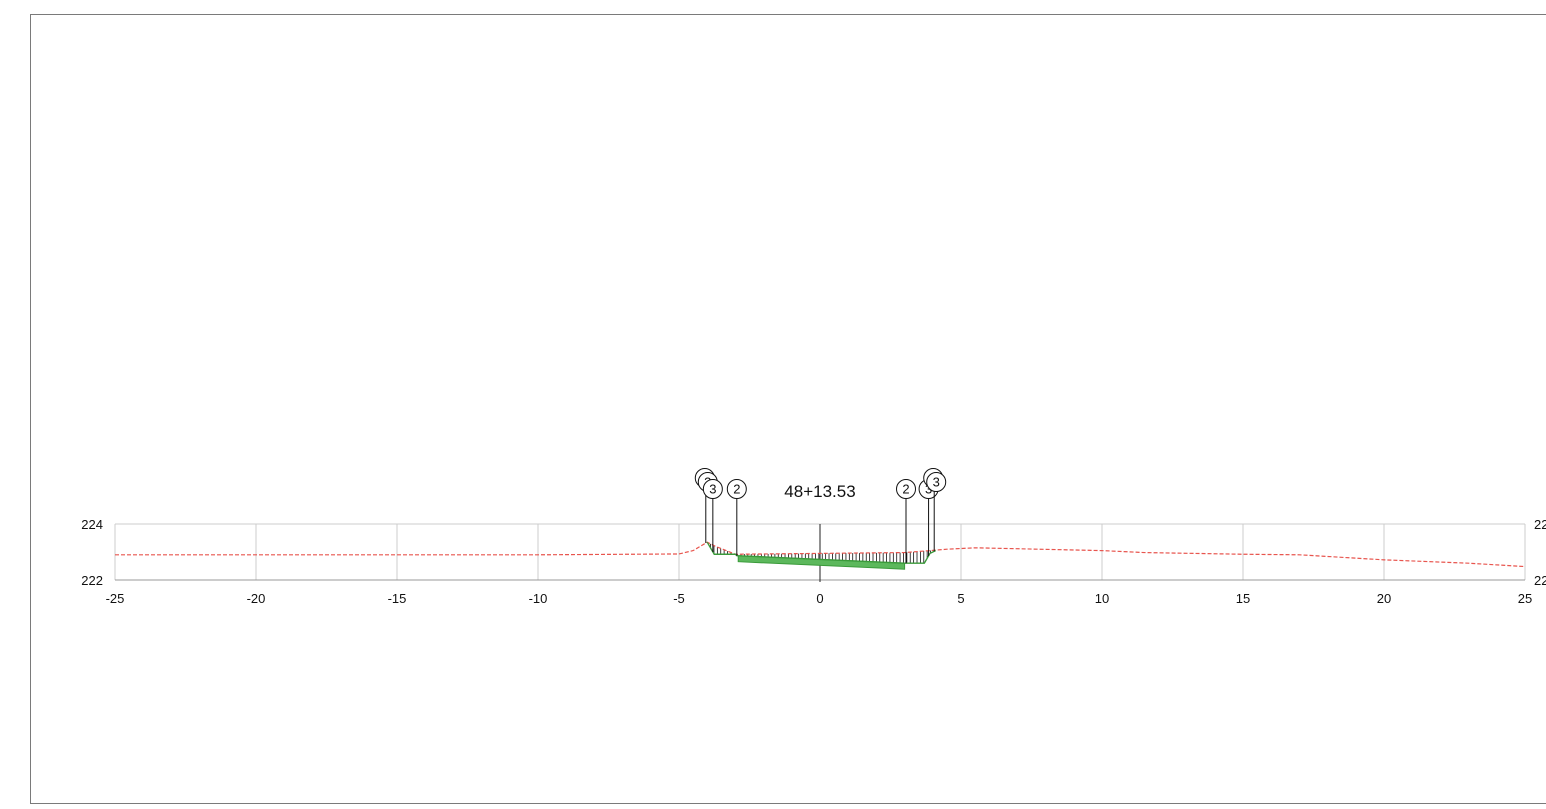  What do you see at coordinates (679, 598) in the screenshot?
I see `x-tick-label: -5` at bounding box center [679, 598].